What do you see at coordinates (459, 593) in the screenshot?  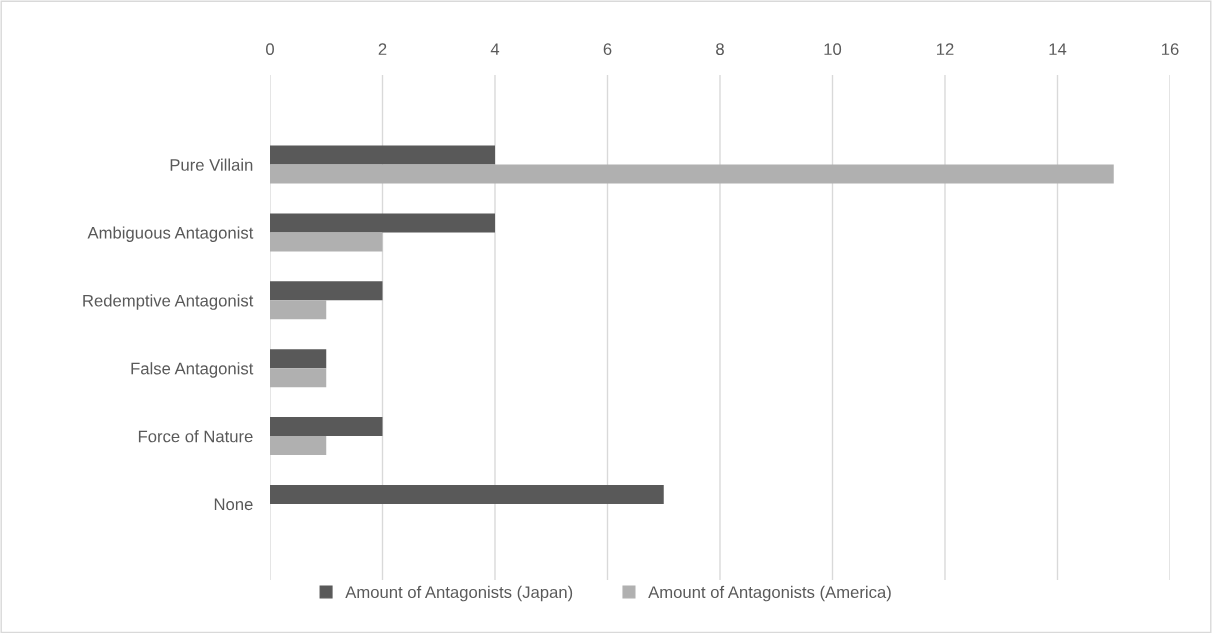 I see `legend-label: Amount of Antagonists (Japan)` at bounding box center [459, 593].